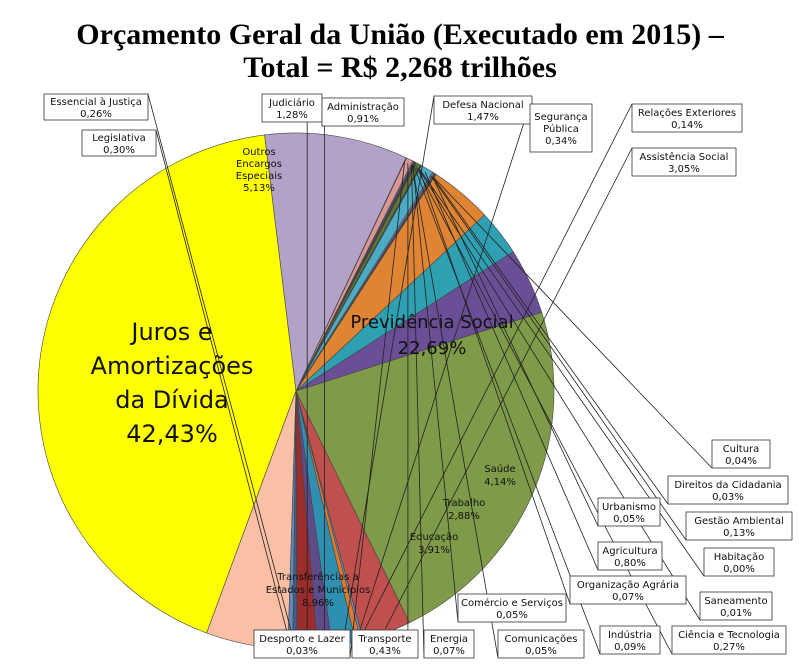 The image size is (800, 664). I want to click on label-text-energia-0: Energia, so click(449, 639).